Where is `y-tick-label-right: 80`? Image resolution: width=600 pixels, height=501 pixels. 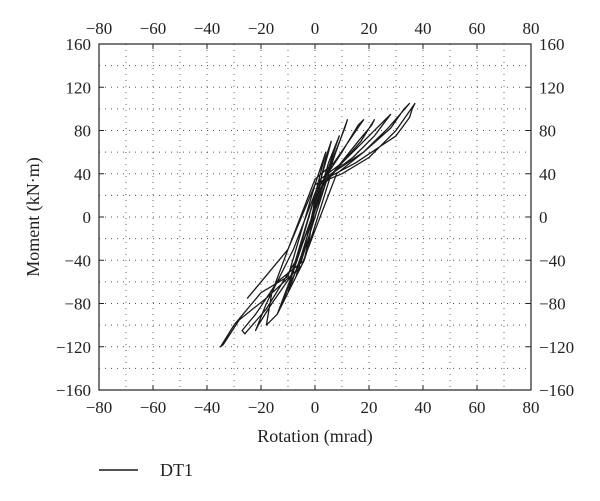
y-tick-label-right: 80 is located at coordinates (547, 131).